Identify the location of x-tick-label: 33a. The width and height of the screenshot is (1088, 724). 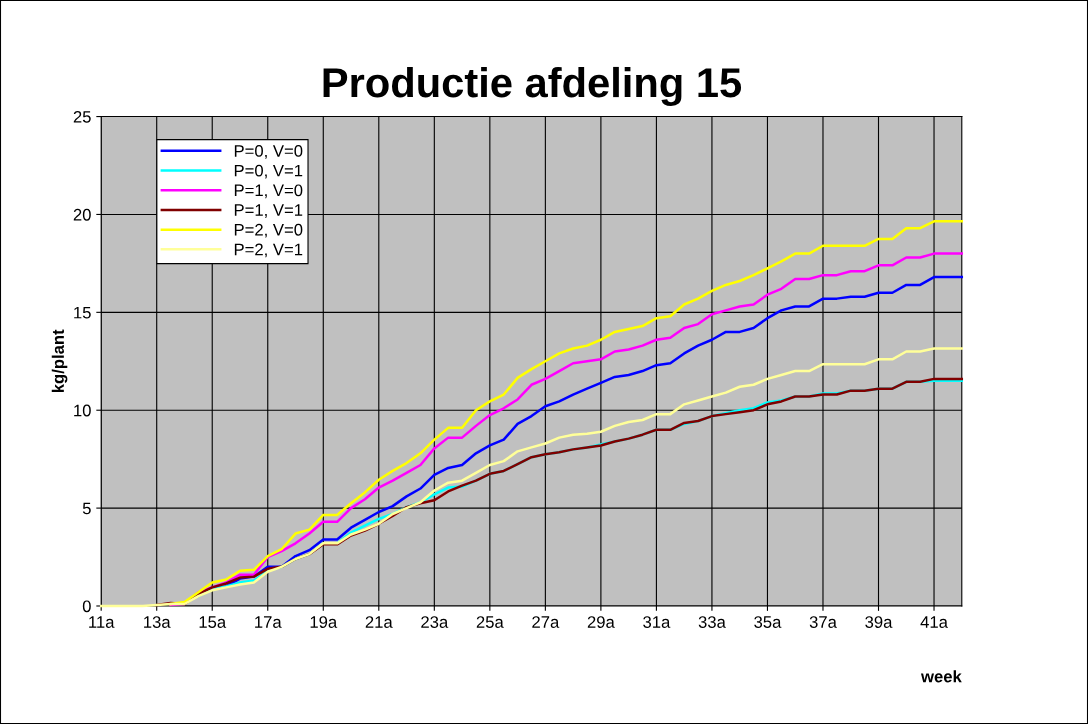
(712, 622).